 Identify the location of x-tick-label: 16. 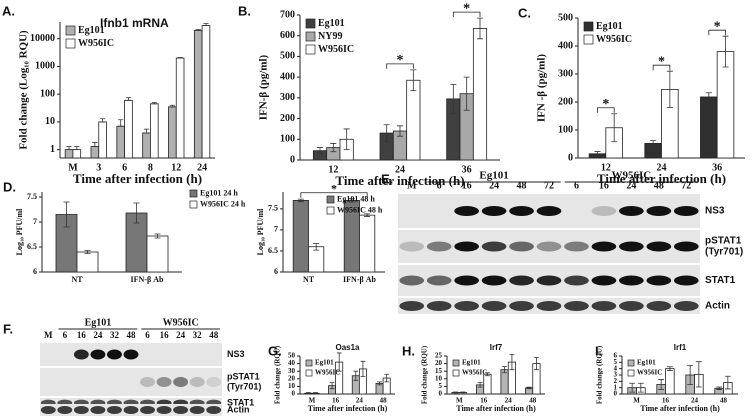
(484, 401).